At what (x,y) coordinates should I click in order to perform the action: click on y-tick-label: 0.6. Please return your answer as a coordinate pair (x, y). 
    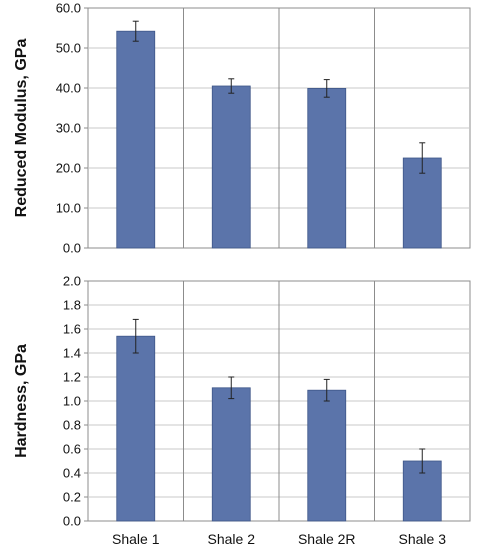
    Looking at the image, I should click on (72, 449).